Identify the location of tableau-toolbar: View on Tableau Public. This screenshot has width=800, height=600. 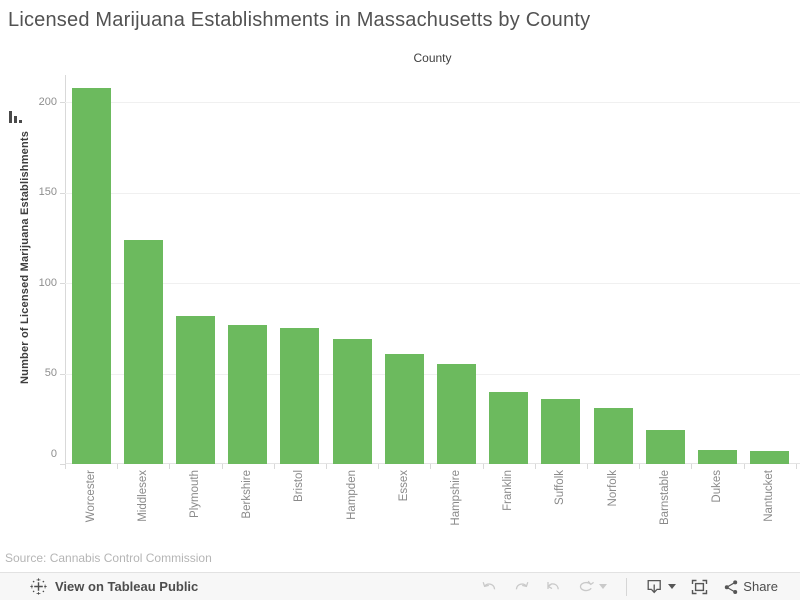
(400, 586).